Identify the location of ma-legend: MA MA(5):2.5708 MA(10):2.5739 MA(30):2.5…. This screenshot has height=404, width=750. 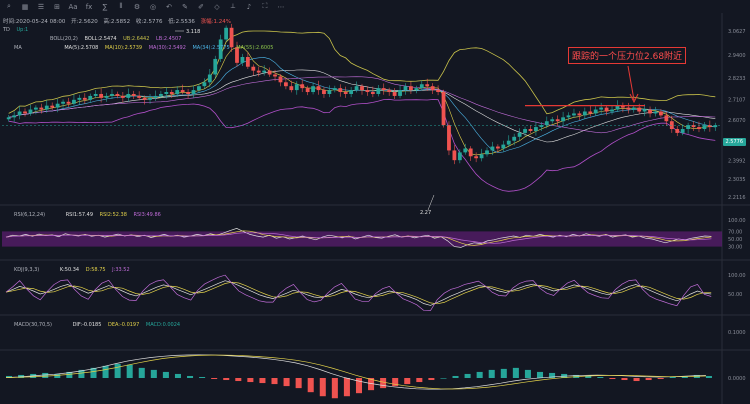
(146, 48).